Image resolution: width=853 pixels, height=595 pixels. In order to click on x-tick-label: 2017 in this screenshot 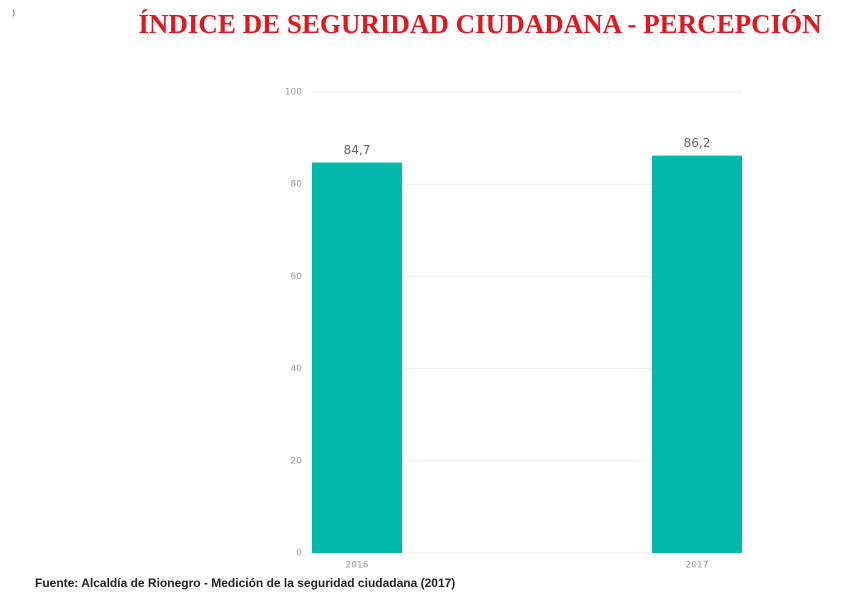, I will do `click(697, 566)`.